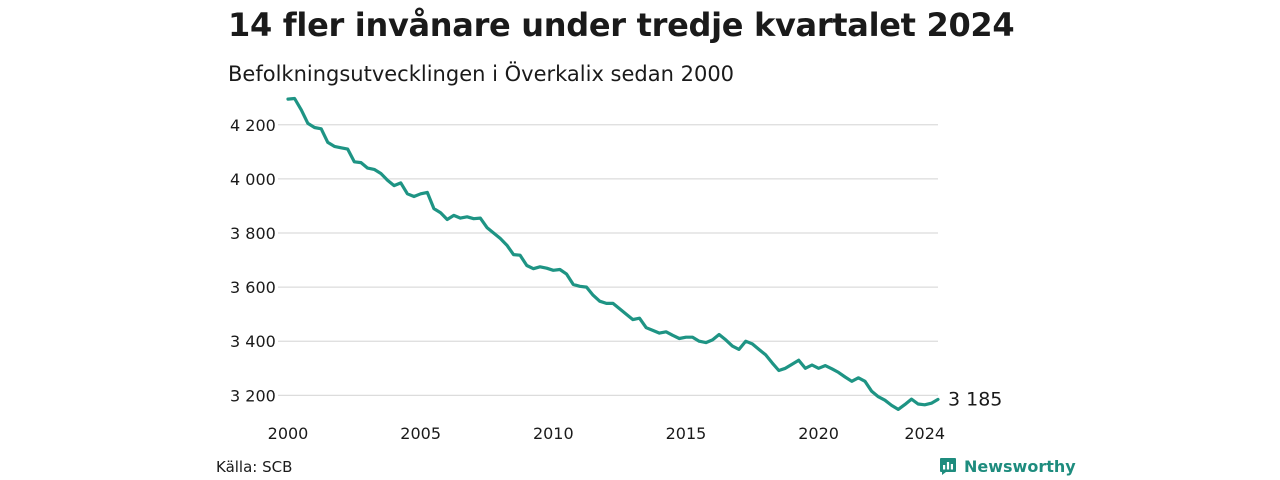  What do you see at coordinates (253, 341) in the screenshot?
I see `y-tick-label: 3 400` at bounding box center [253, 341].